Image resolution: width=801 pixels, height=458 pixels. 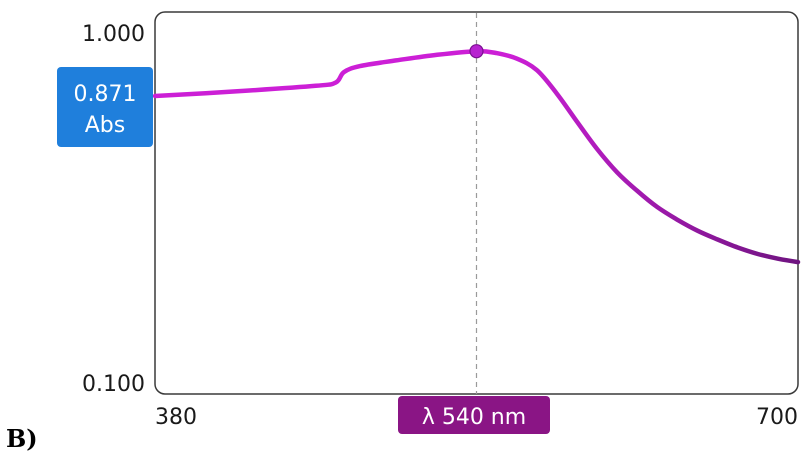 What do you see at coordinates (113, 384) in the screenshot?
I see `y-tick-bottom: 0.100` at bounding box center [113, 384].